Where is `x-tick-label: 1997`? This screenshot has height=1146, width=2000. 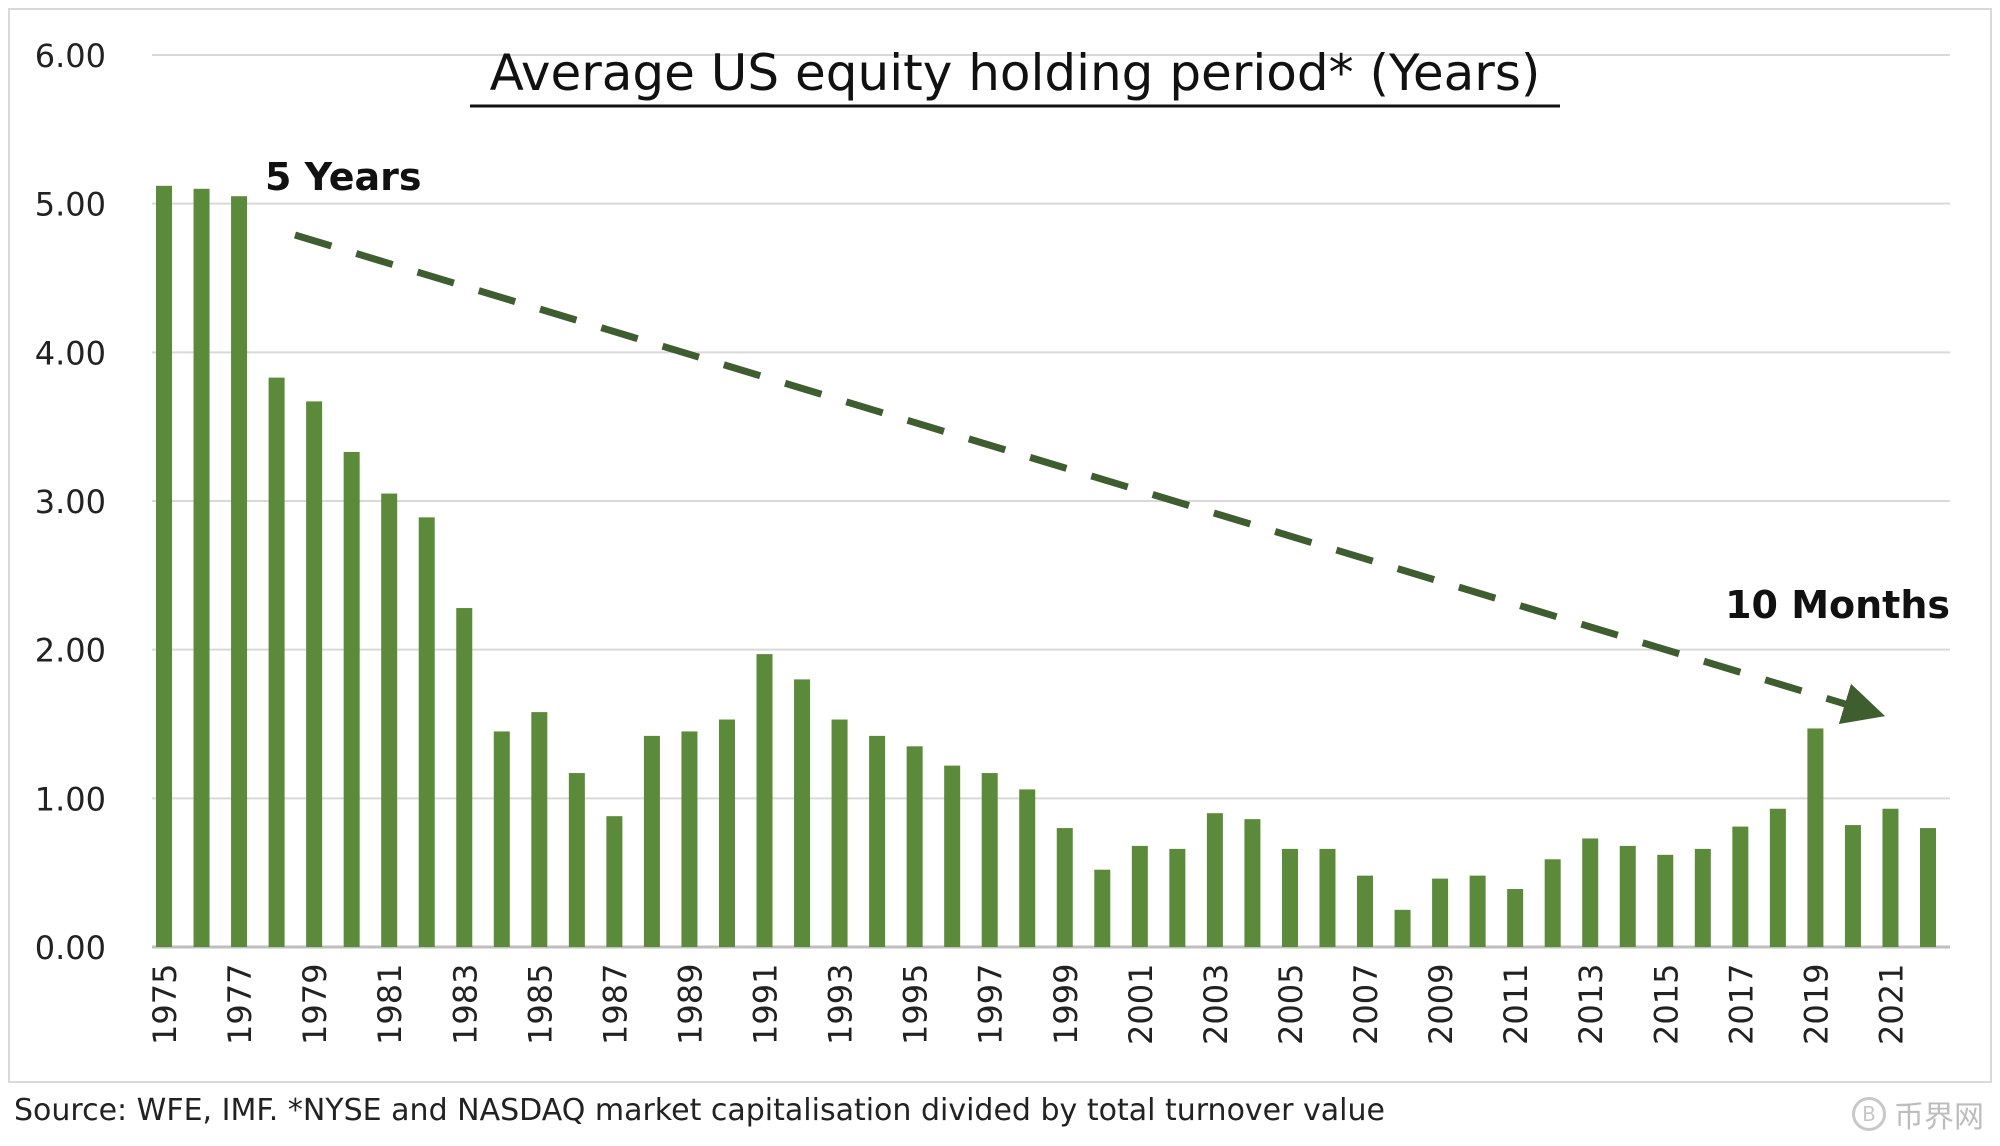 x-tick-label: 1997 is located at coordinates (991, 1004).